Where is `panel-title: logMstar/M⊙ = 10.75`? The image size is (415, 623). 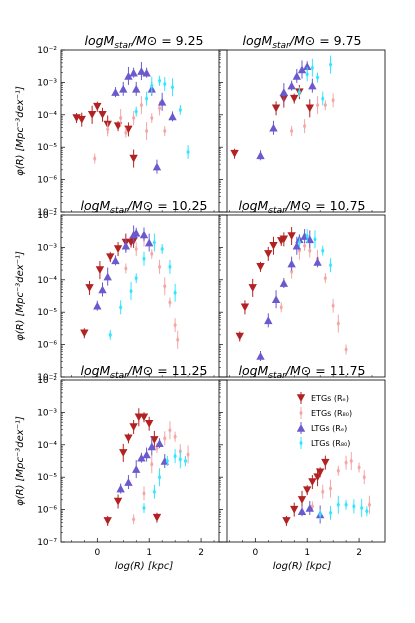
panel-title: logMstar/M⊙ = 10.75 is located at coordinates (302, 207).